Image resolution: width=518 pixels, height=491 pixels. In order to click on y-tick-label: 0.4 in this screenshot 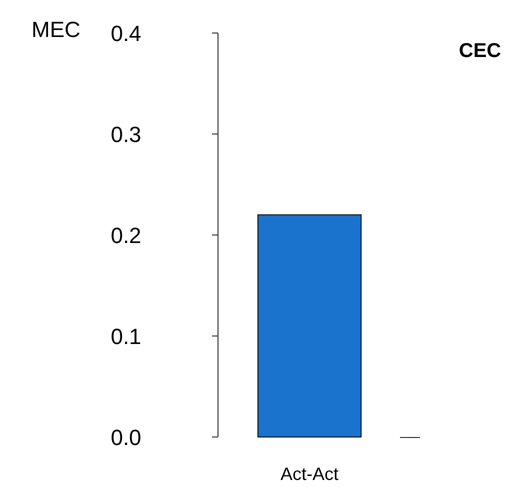, I will do `click(126, 33)`.